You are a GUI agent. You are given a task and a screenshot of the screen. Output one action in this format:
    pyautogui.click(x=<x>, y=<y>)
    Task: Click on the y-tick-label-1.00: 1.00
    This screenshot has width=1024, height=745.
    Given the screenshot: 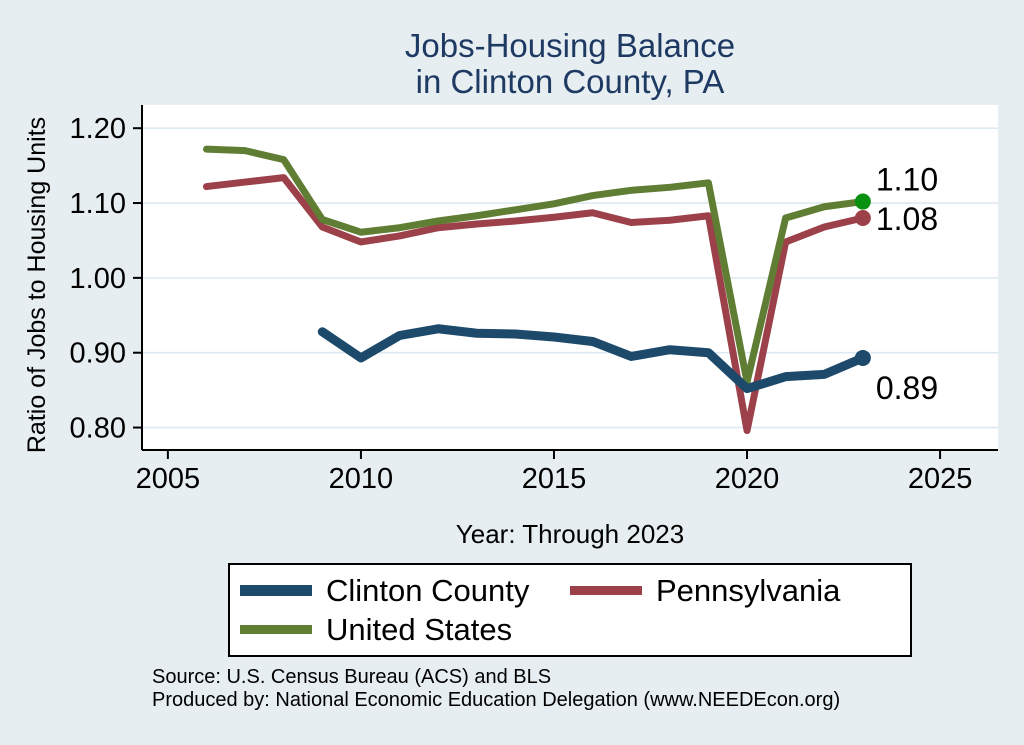 What is the action you would take?
    pyautogui.click(x=98, y=279)
    